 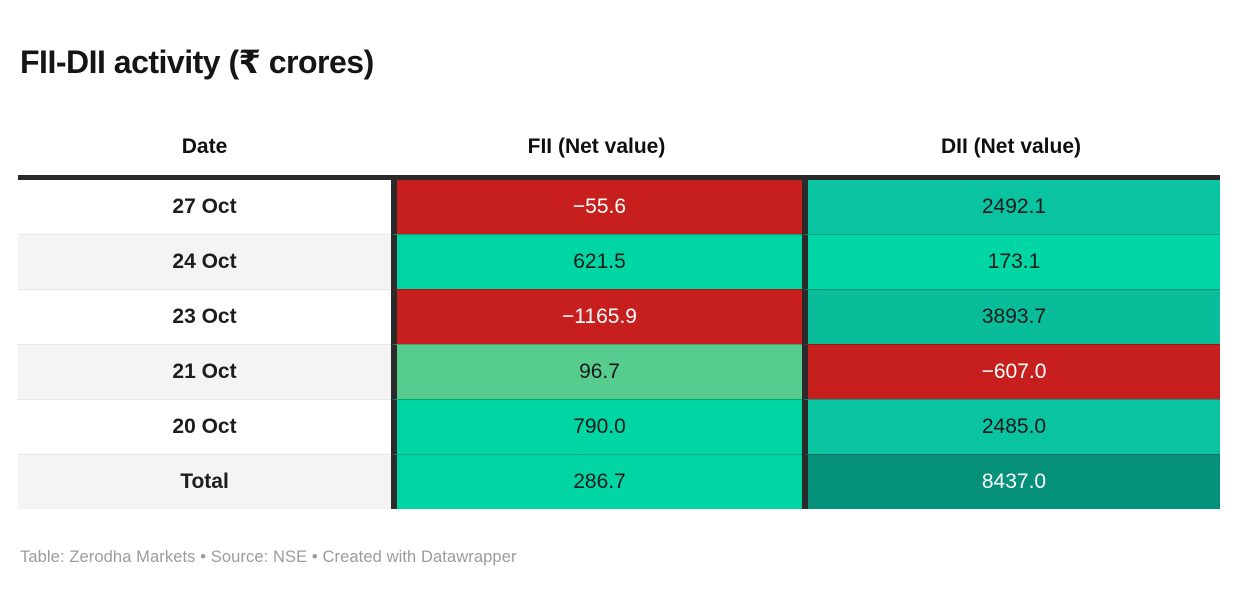 What do you see at coordinates (1011, 207) in the screenshot?
I see `dii-value-cell: 2492.1` at bounding box center [1011, 207].